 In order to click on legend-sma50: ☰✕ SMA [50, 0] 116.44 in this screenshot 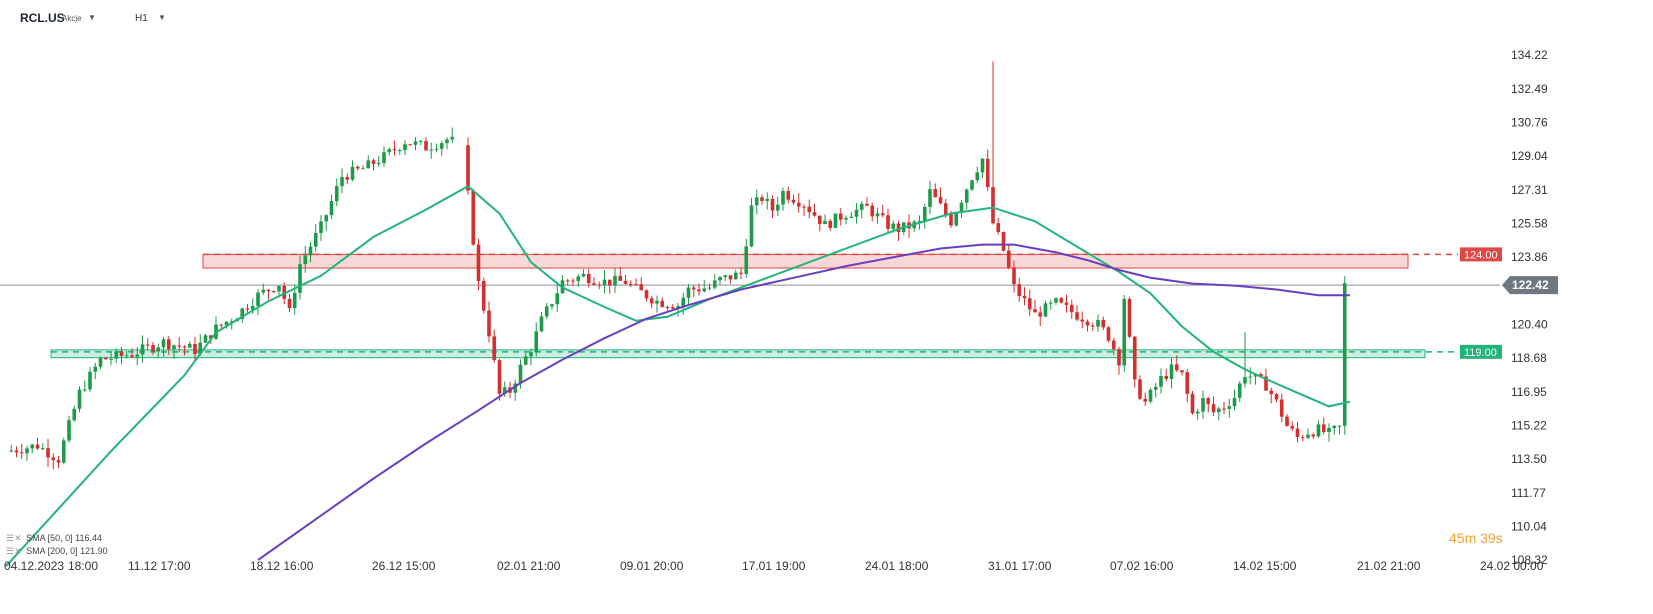, I will do `click(57, 538)`.